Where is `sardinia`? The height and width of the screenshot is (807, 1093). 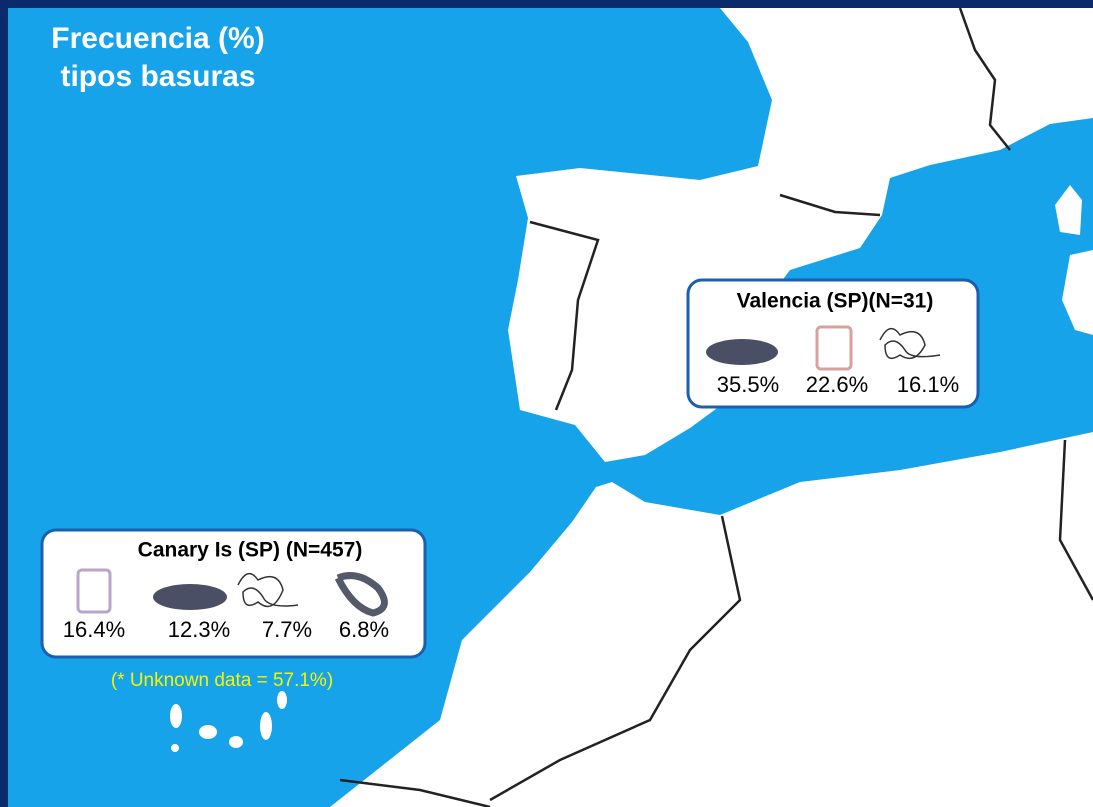
sardinia is located at coordinates (1068, 210).